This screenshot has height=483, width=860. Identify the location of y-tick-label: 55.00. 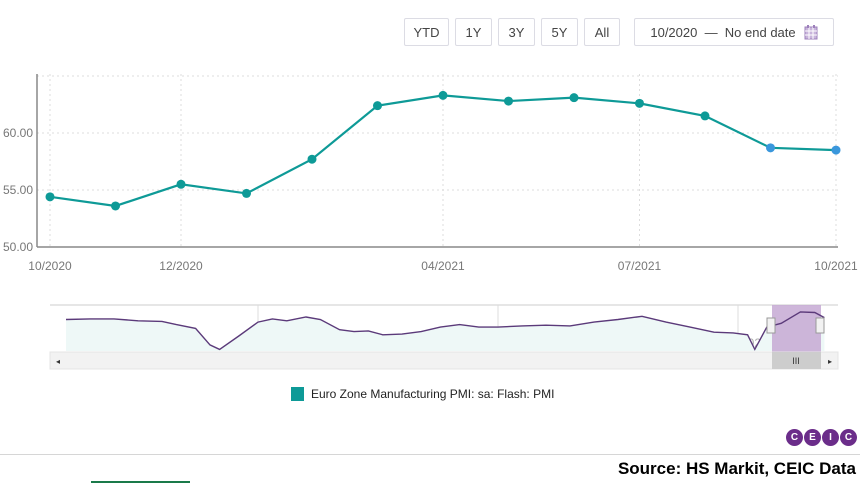
(18, 190).